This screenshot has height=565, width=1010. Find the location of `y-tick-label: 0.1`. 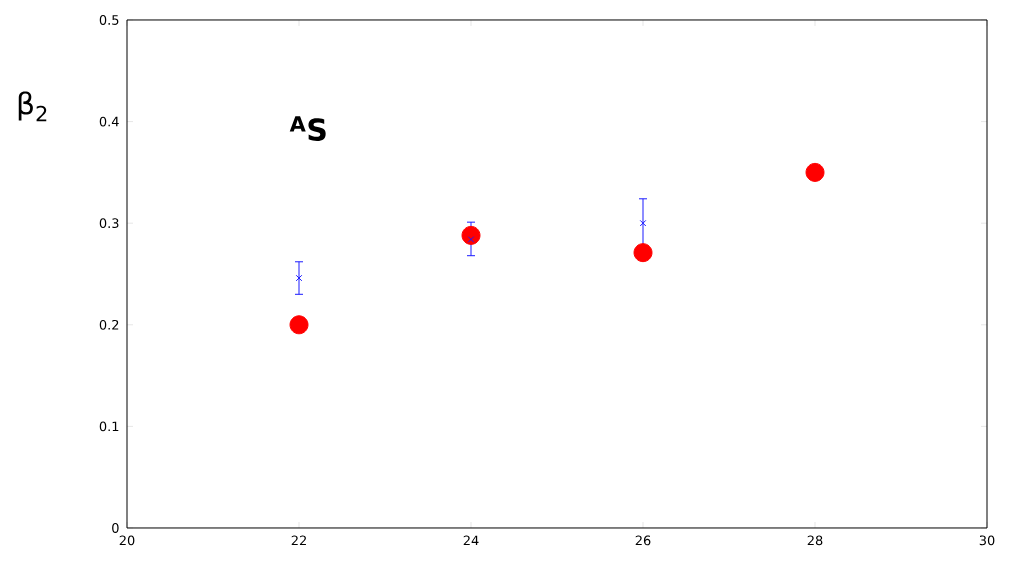

y-tick-label: 0.1 is located at coordinates (109, 426).